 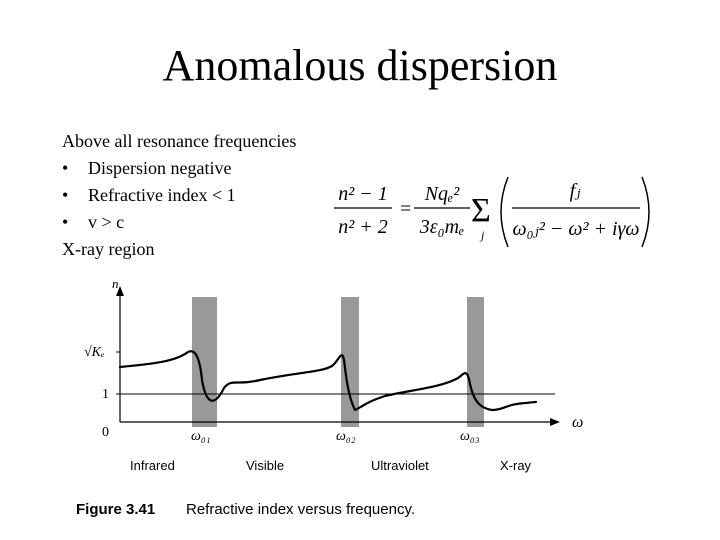 I want to click on line-text: X-ray region, so click(x=108, y=249).